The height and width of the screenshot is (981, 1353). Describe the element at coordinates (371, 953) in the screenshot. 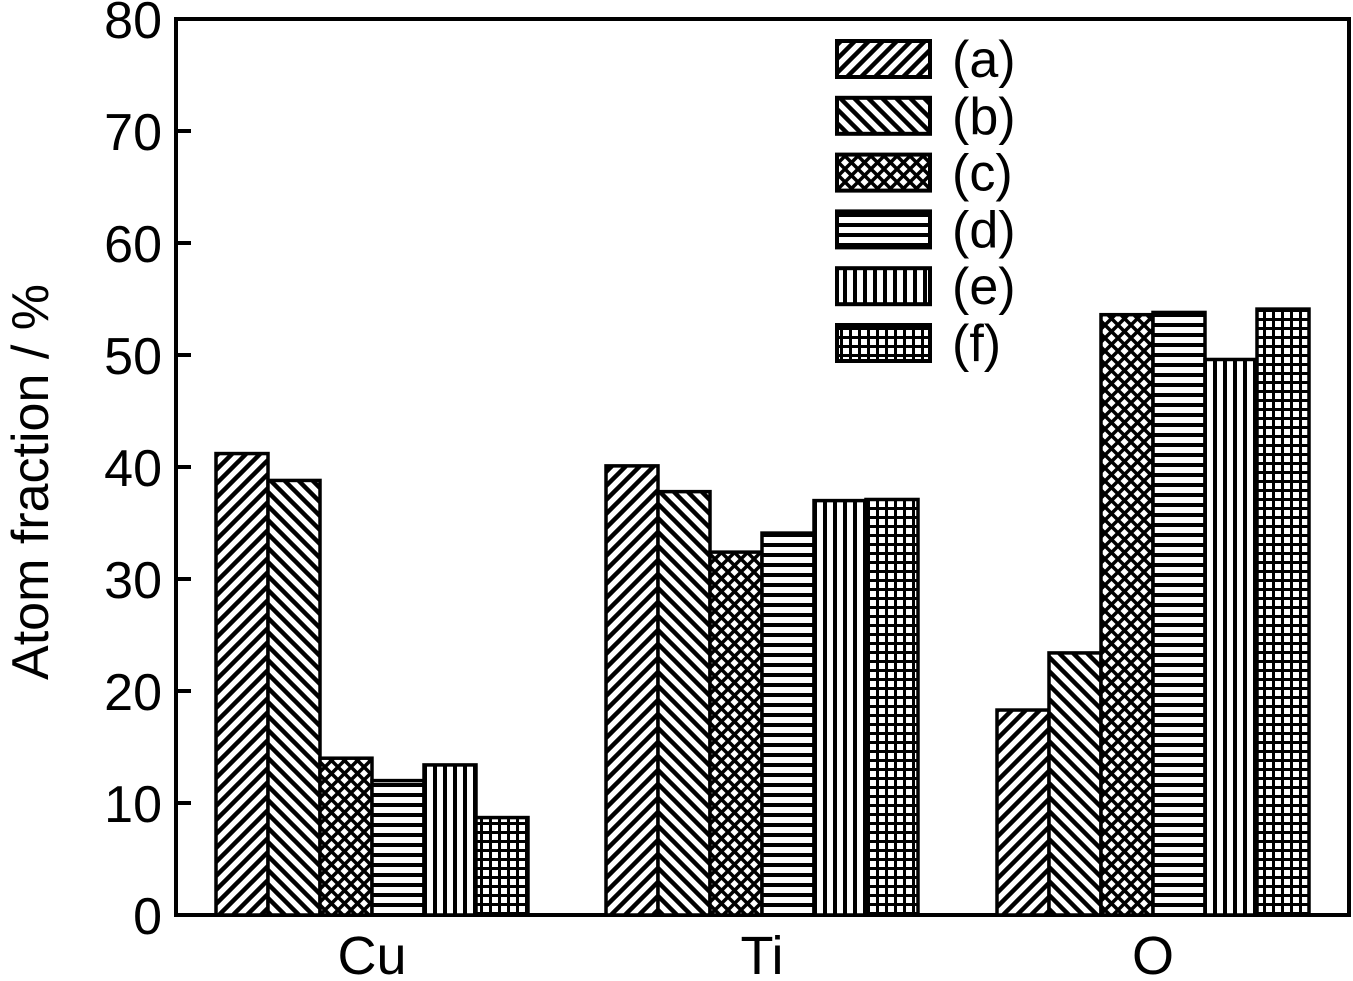

I see `x-category-label: Cu` at that location.